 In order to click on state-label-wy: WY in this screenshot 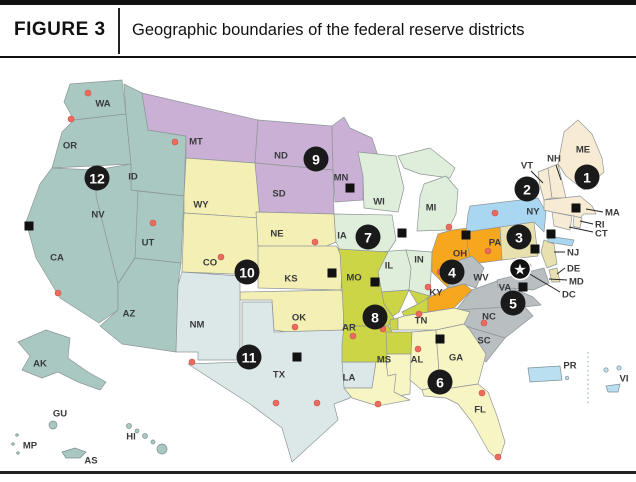, I will do `click(201, 205)`.